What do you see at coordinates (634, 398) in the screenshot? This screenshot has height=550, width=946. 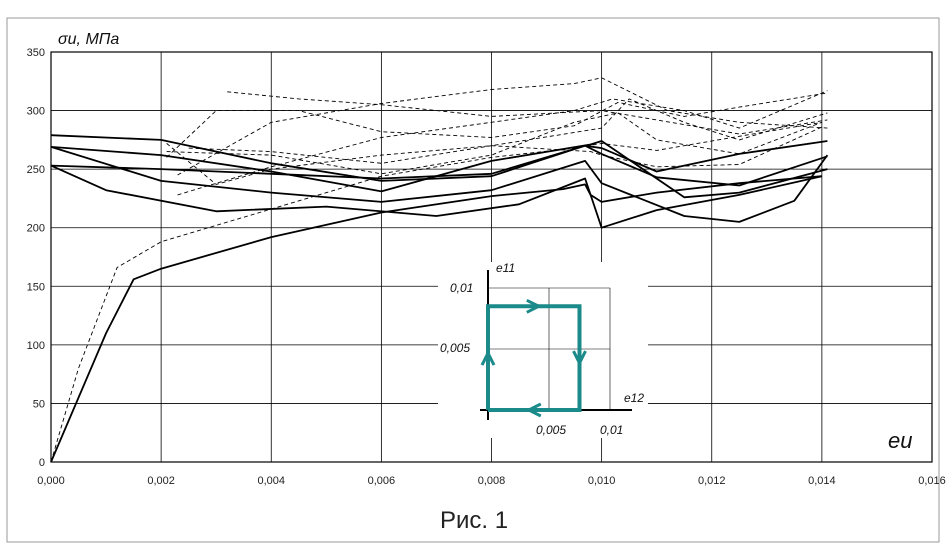 I see `inset-x-axis-label: e12` at bounding box center [634, 398].